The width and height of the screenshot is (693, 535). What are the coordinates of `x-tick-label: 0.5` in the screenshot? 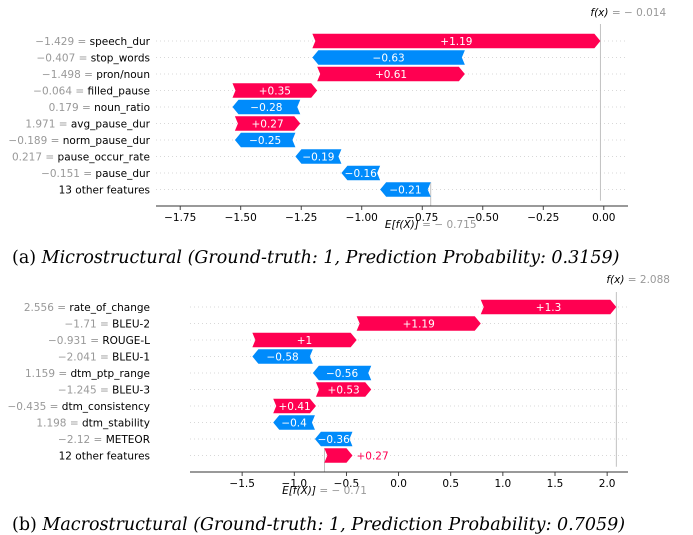 It's located at (450, 484).